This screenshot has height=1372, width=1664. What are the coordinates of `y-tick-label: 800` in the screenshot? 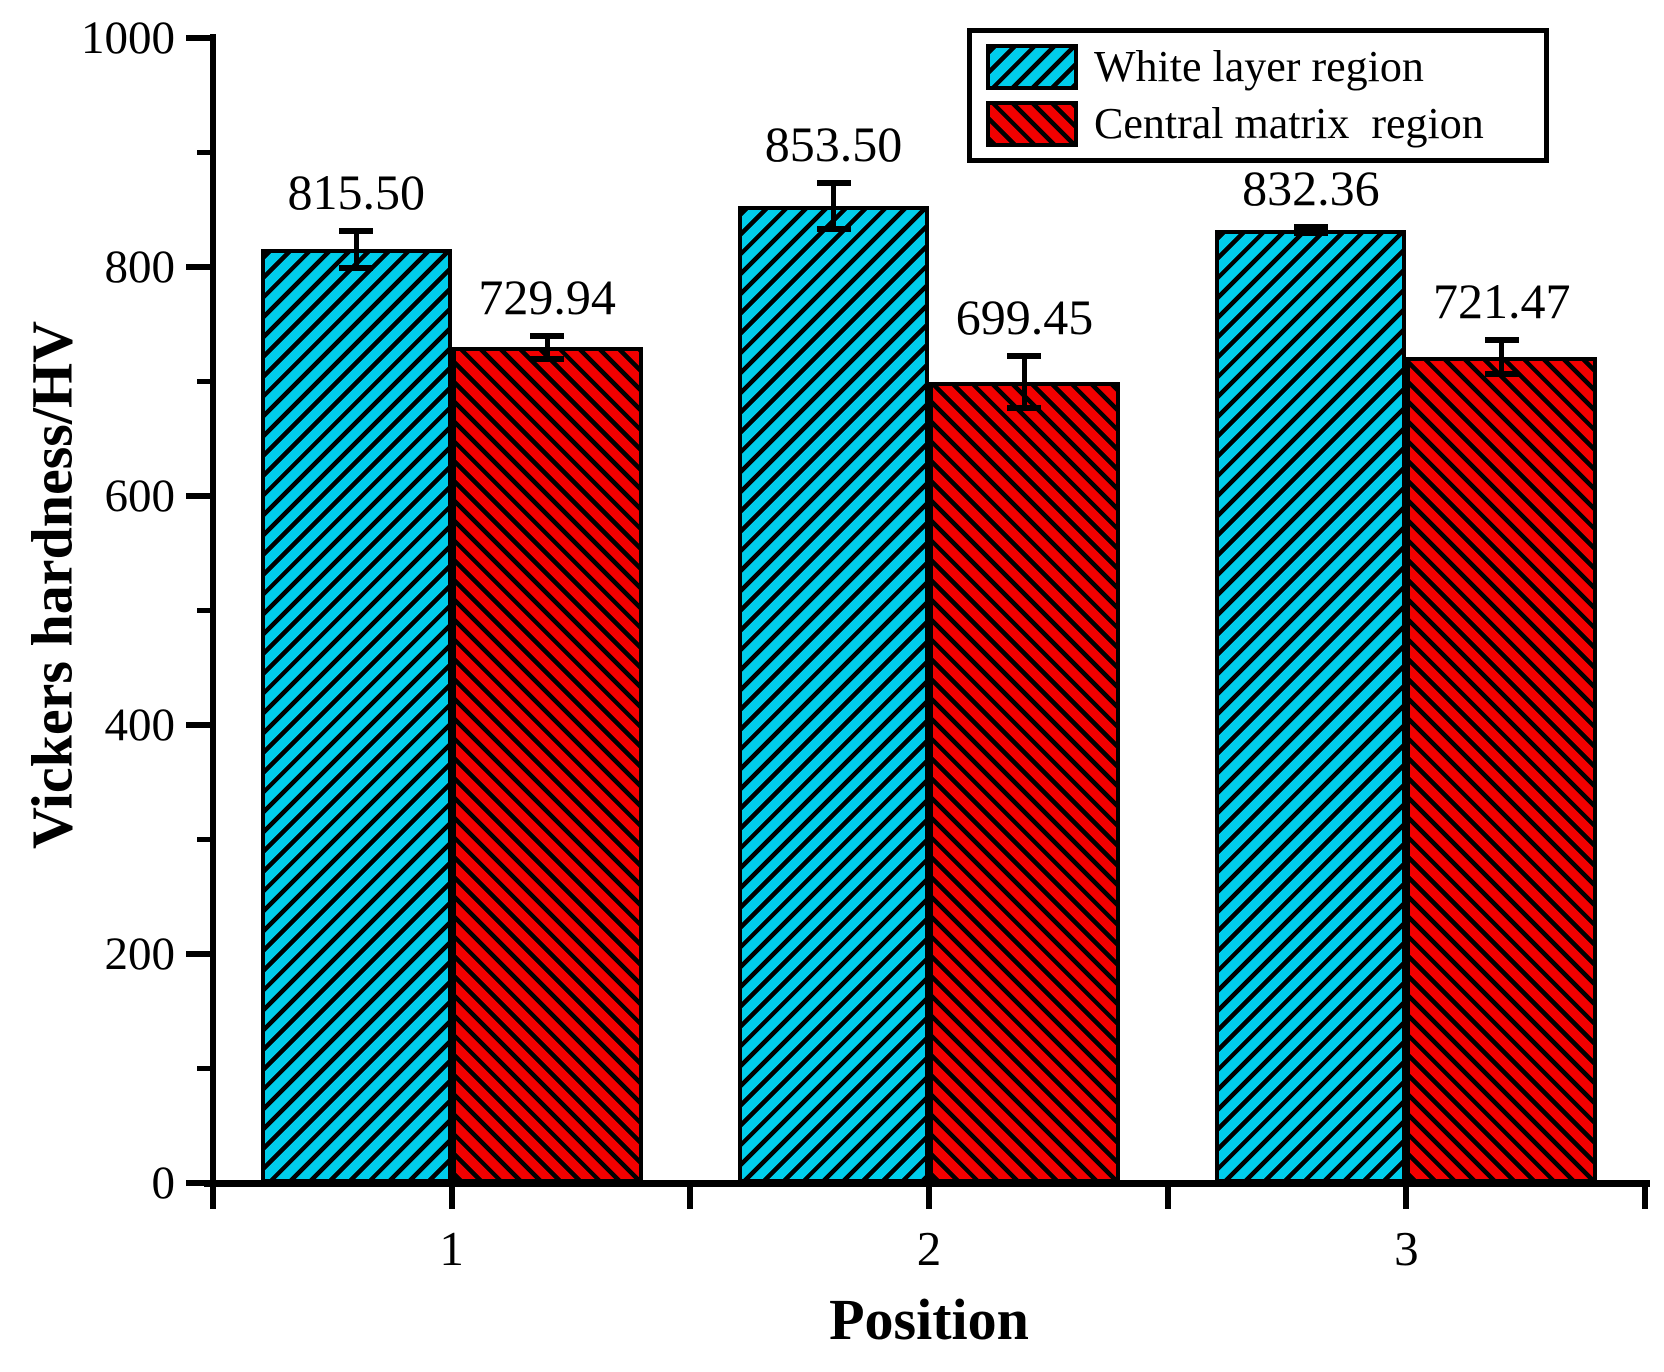 It's located at (140, 267).